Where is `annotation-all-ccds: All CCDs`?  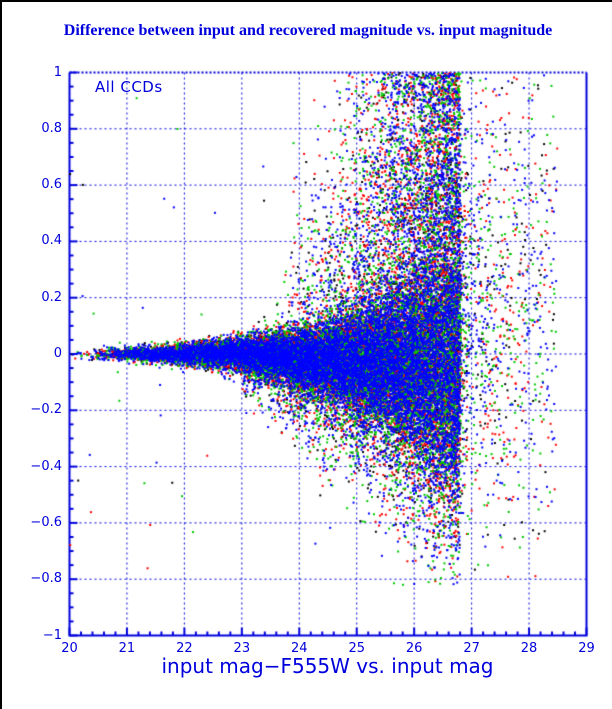 annotation-all-ccds: All CCDs is located at coordinates (129, 87).